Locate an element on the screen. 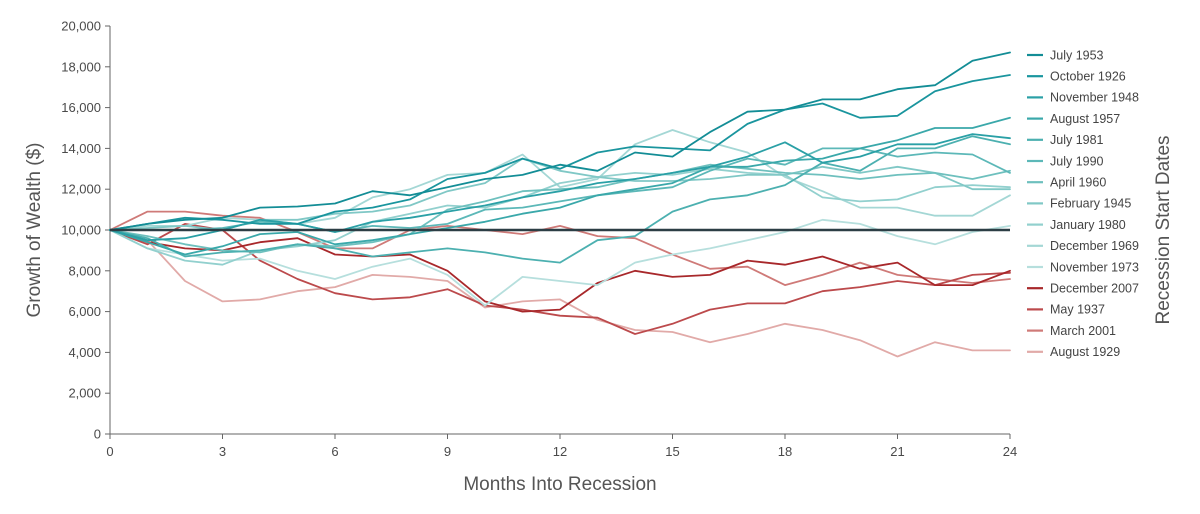 Image resolution: width=1200 pixels, height=514 pixels. legend-label-july-1981: July 1981 is located at coordinates (1077, 140).